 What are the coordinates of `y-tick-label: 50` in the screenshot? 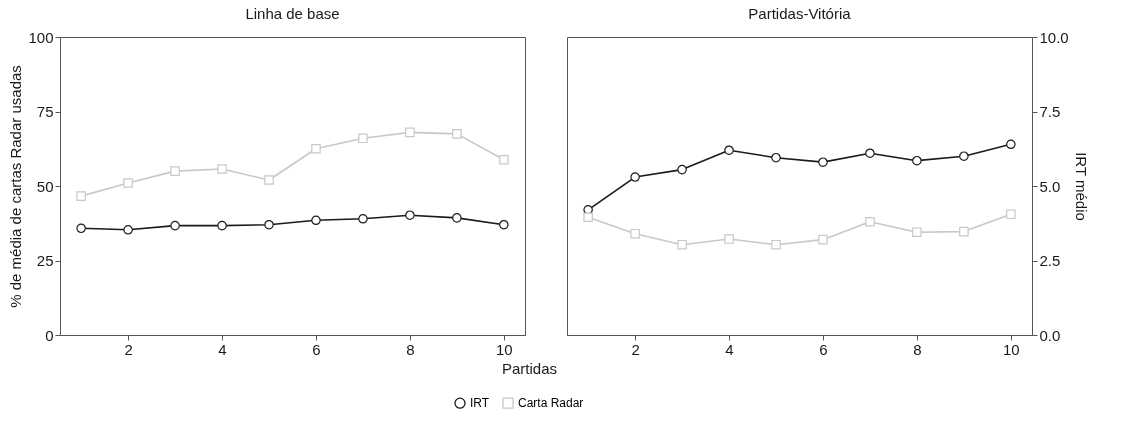 It's located at (45, 186).